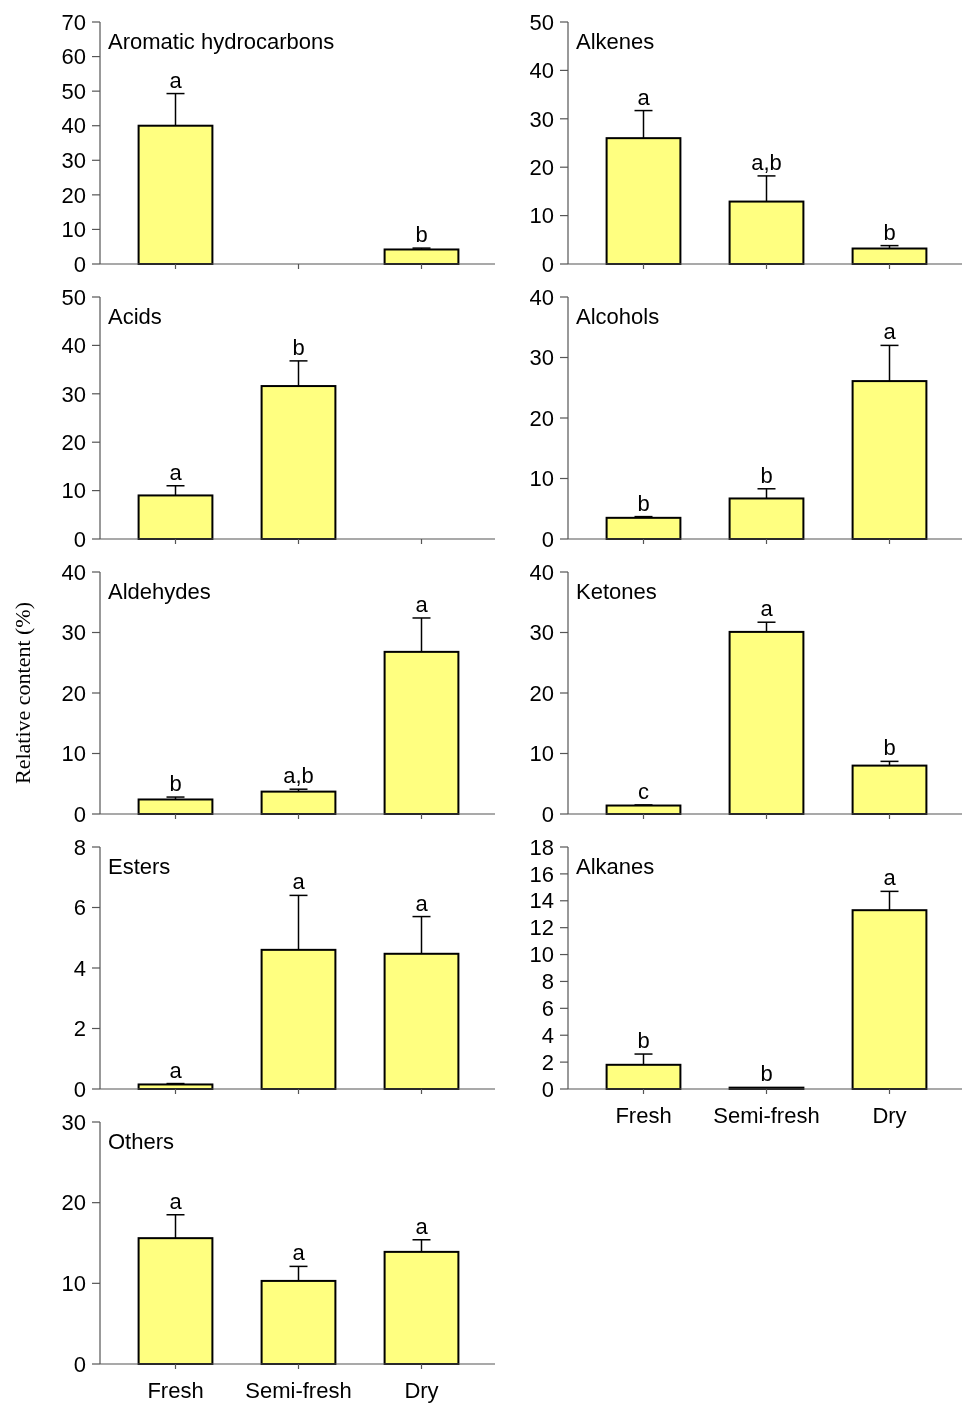  What do you see at coordinates (615, 41) in the screenshot?
I see `chart-title: Alkenes` at bounding box center [615, 41].